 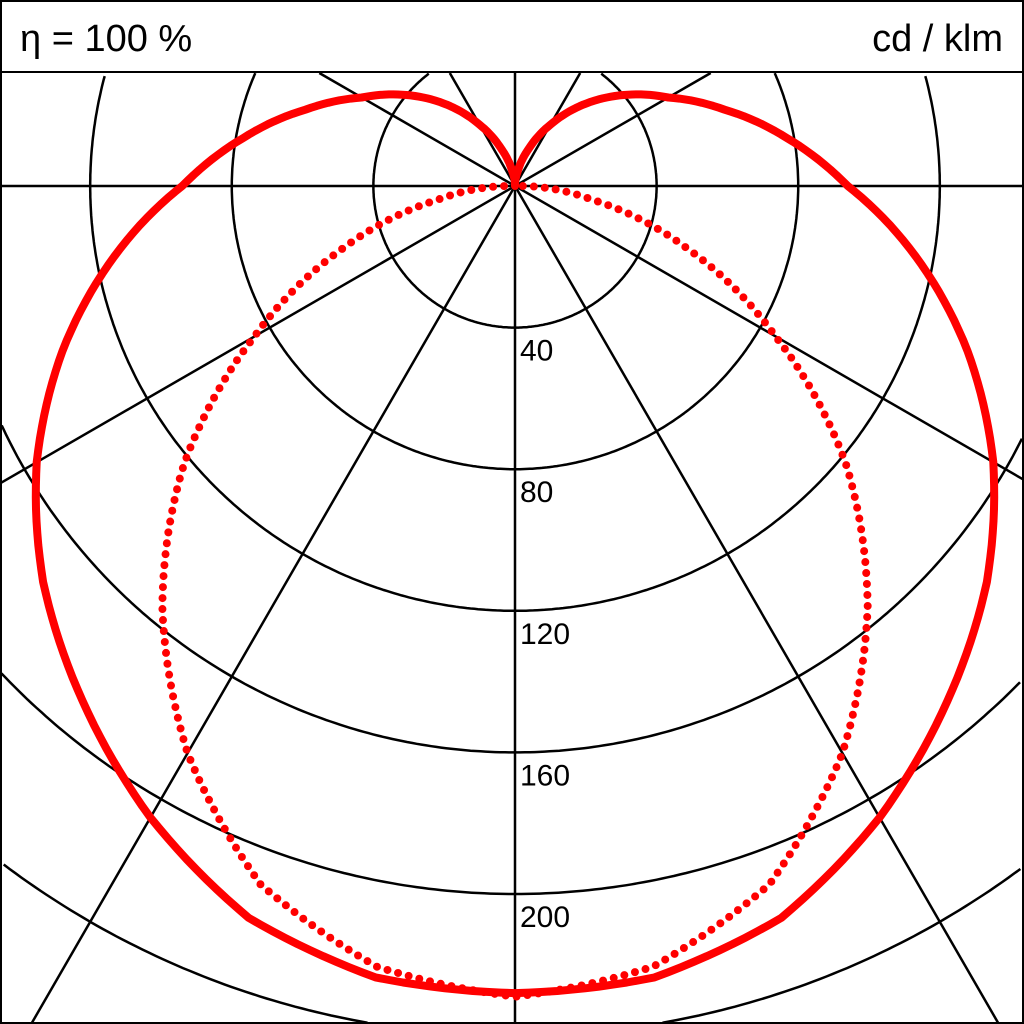 I want to click on efficiency-label: η = 100 %, so click(x=106, y=39).